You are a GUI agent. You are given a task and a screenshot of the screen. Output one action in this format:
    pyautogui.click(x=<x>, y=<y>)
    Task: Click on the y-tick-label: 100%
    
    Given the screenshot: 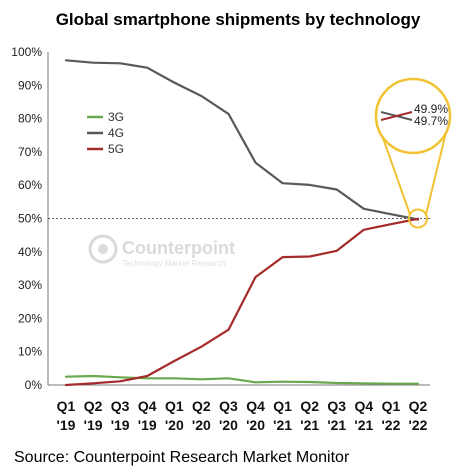 What is the action you would take?
    pyautogui.click(x=26, y=52)
    